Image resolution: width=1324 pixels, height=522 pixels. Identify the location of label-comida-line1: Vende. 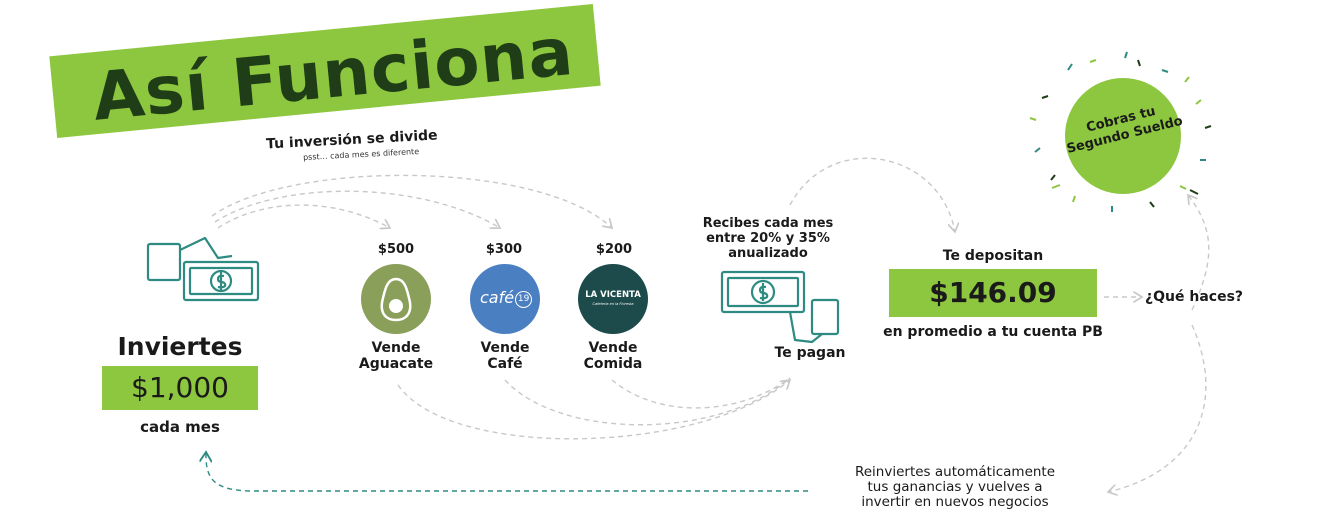
(613, 348).